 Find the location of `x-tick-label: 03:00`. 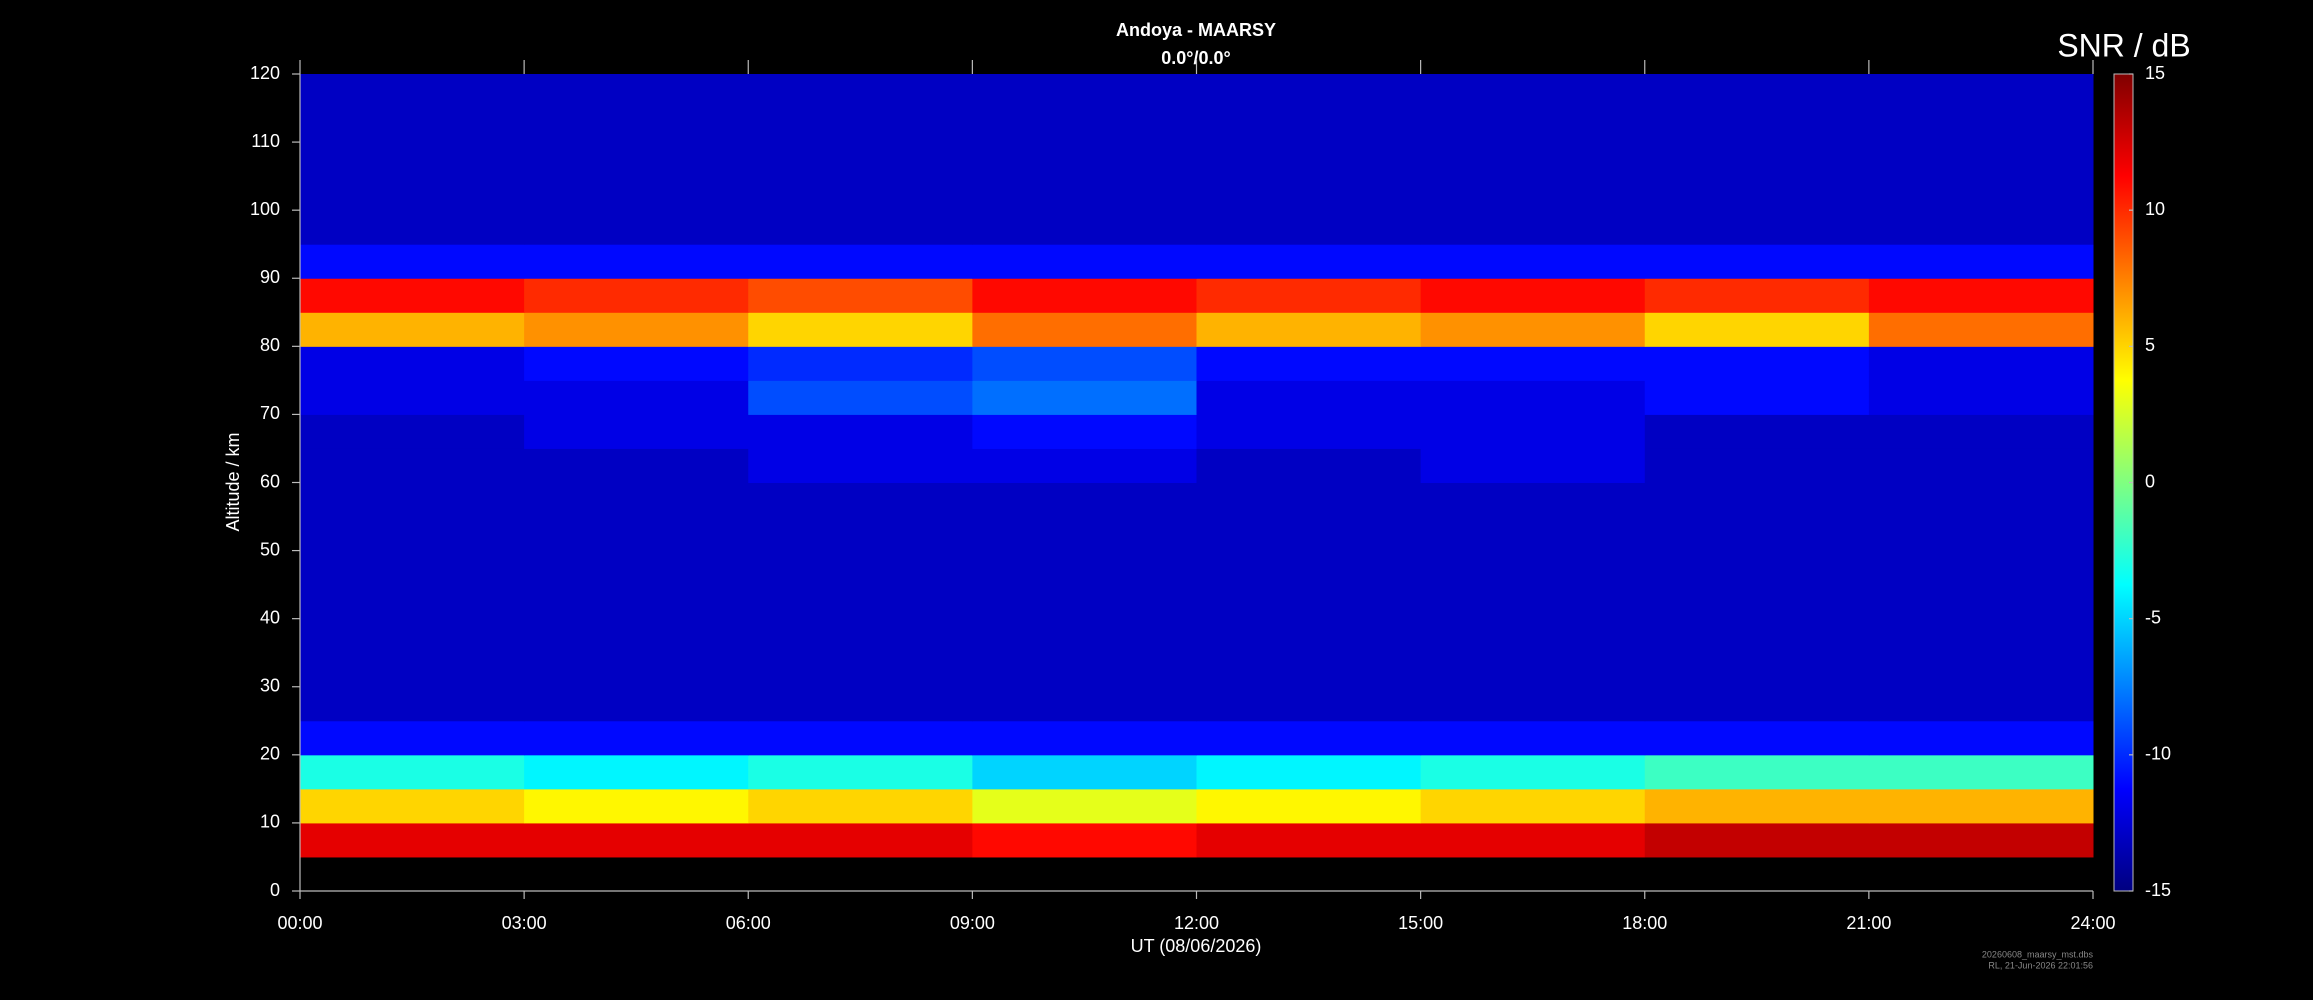

x-tick-label: 03:00 is located at coordinates (524, 923).